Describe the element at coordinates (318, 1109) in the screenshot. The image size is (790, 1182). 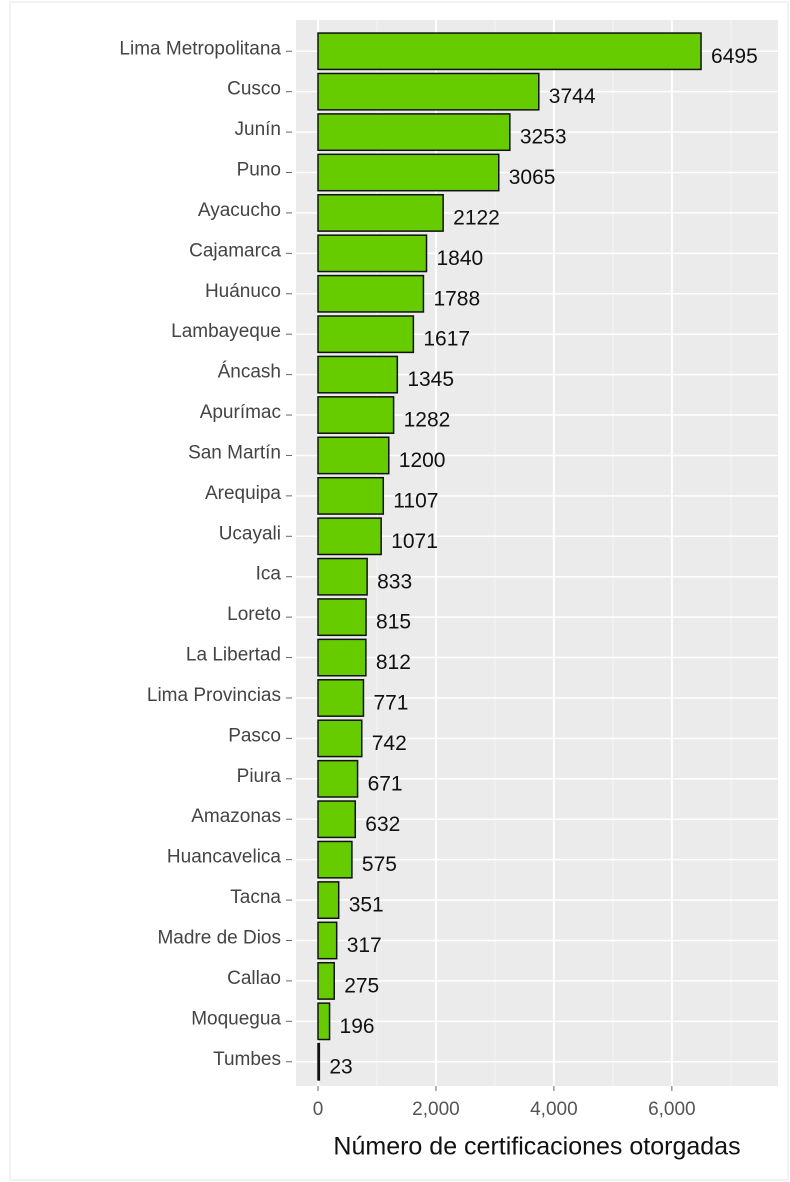
I see `x-tick-label: 0` at that location.